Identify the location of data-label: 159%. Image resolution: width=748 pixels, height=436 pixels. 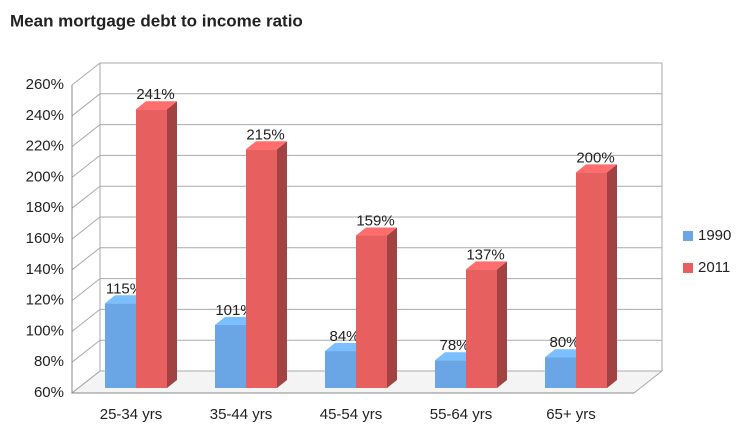
(375, 221).